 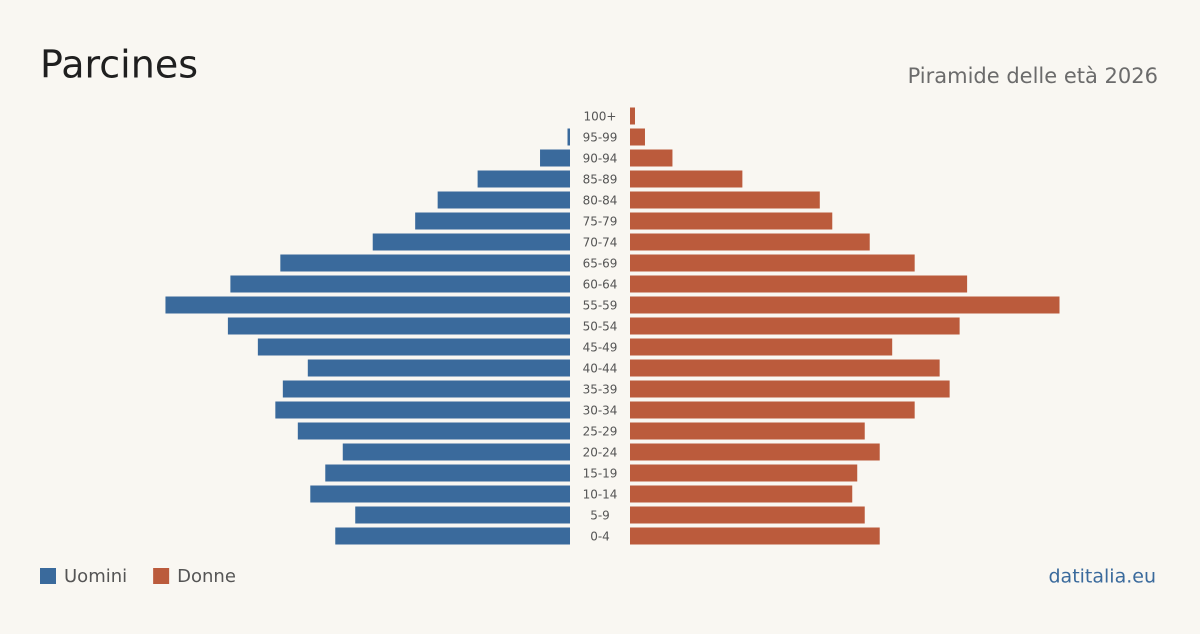 What do you see at coordinates (600, 432) in the screenshot?
I see `age-label: 25-29` at bounding box center [600, 432].